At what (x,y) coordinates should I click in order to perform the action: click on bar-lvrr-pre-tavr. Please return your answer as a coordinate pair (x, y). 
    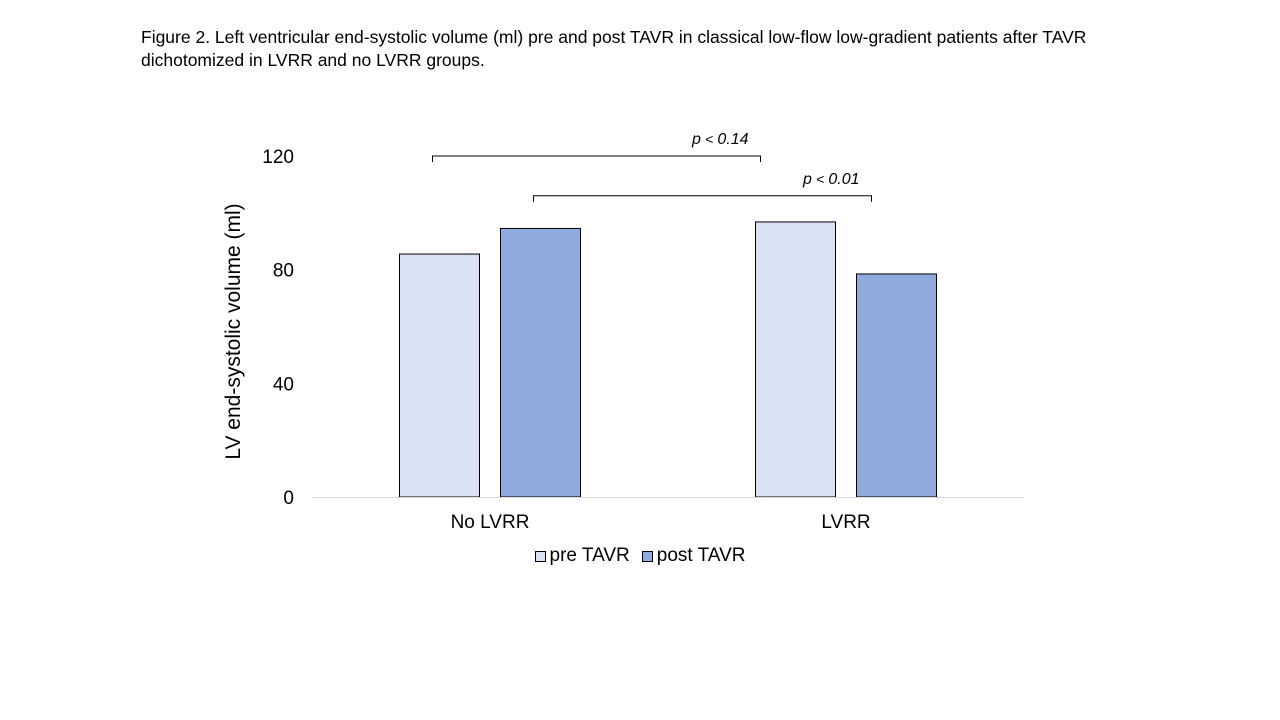
    Looking at the image, I should click on (795, 359).